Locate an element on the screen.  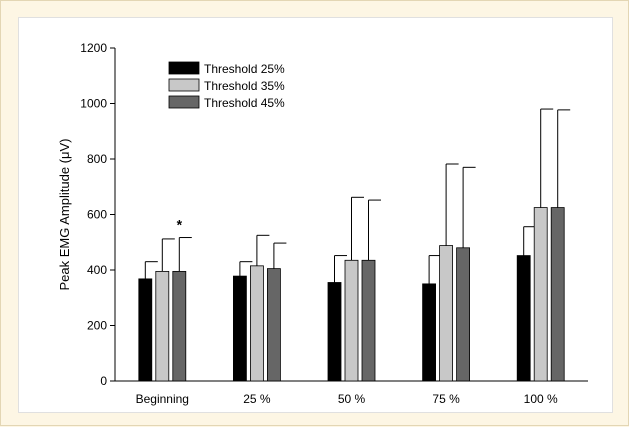
legend: Threshold 25% Threshold 35% Threshold 45% is located at coordinates (226, 85).